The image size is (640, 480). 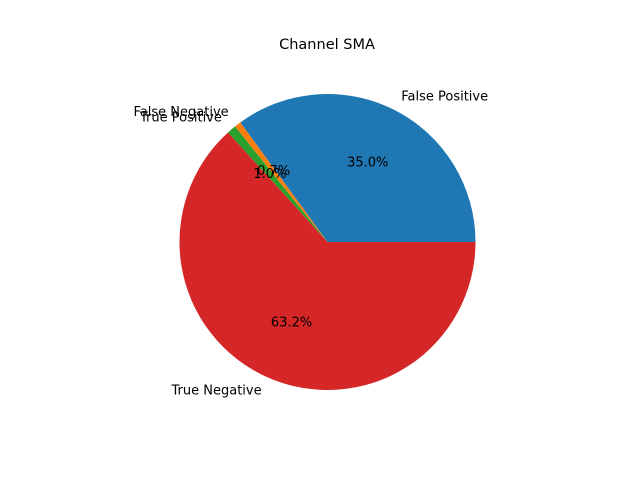 What do you see at coordinates (180, 118) in the screenshot?
I see `slice-label-true-positive: True Positive` at bounding box center [180, 118].